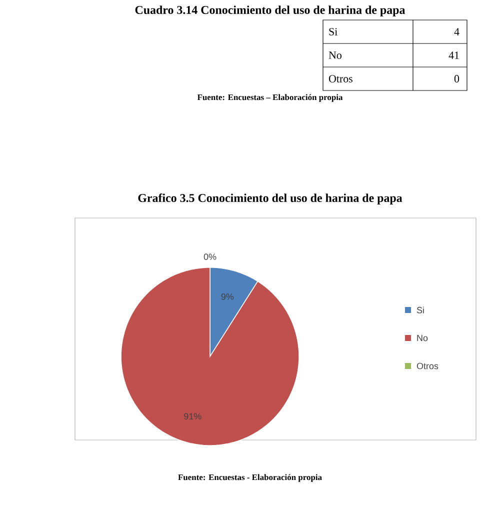  Describe the element at coordinates (335, 55) in the screenshot. I see `category-label: No` at that location.